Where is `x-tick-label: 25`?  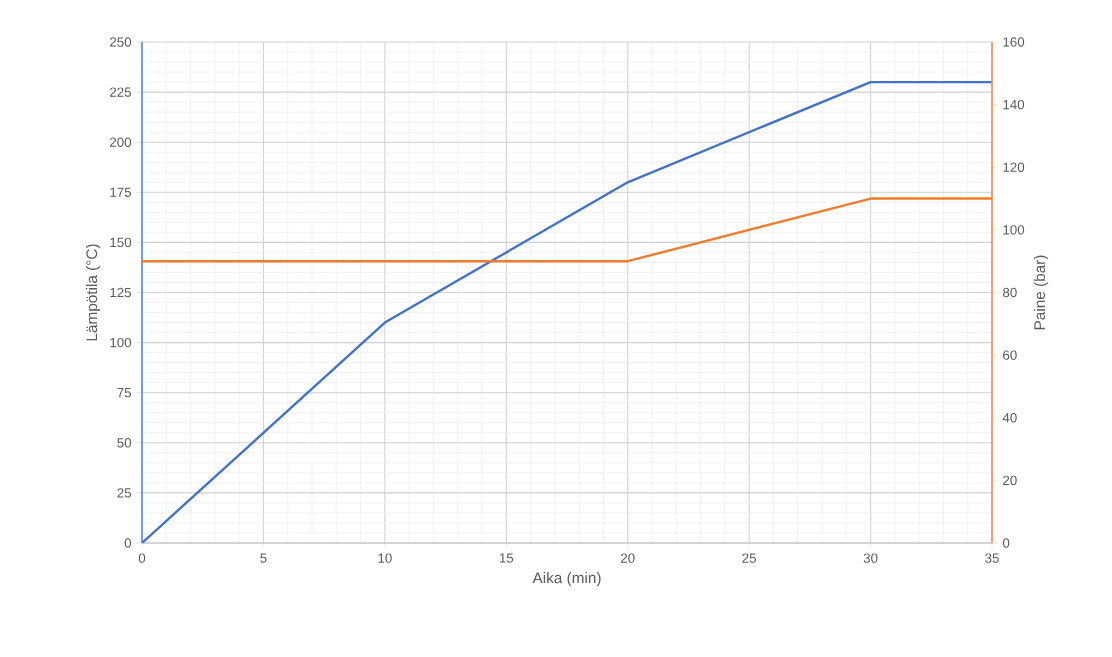 x-tick-label: 25 is located at coordinates (749, 558).